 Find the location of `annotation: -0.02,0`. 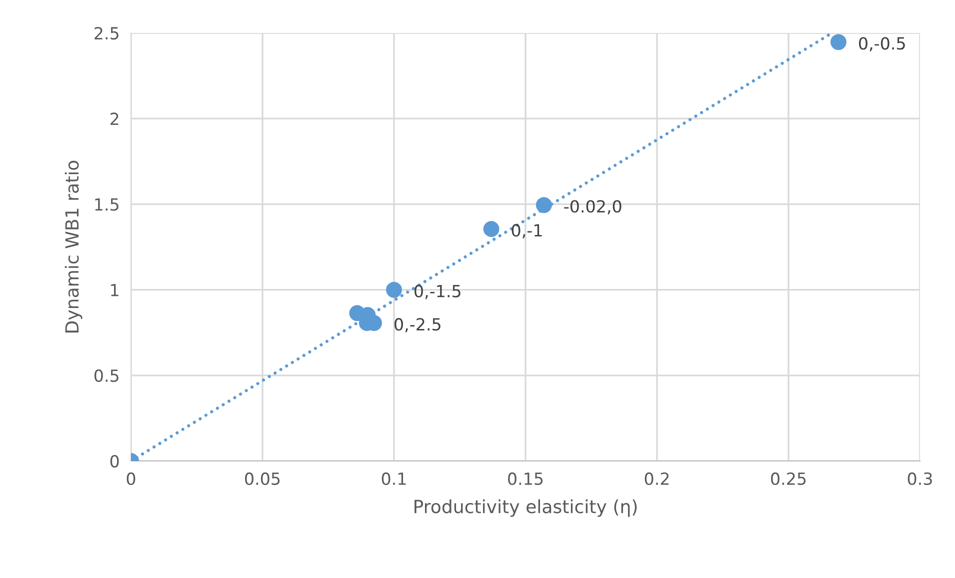

annotation: -0.02,0 is located at coordinates (593, 207).